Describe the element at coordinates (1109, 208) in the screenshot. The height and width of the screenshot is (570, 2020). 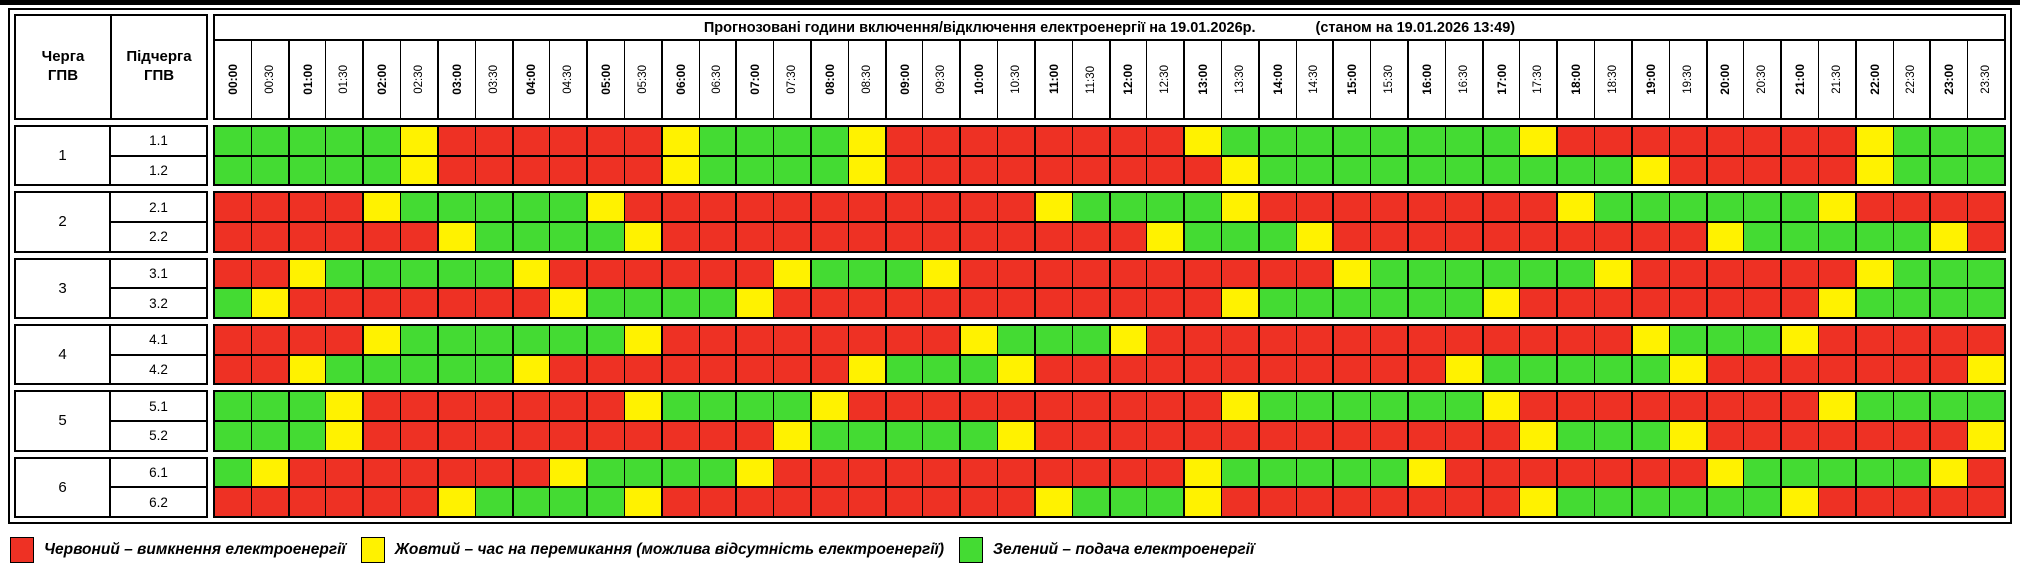
I see `schedule-row-2.1` at that location.